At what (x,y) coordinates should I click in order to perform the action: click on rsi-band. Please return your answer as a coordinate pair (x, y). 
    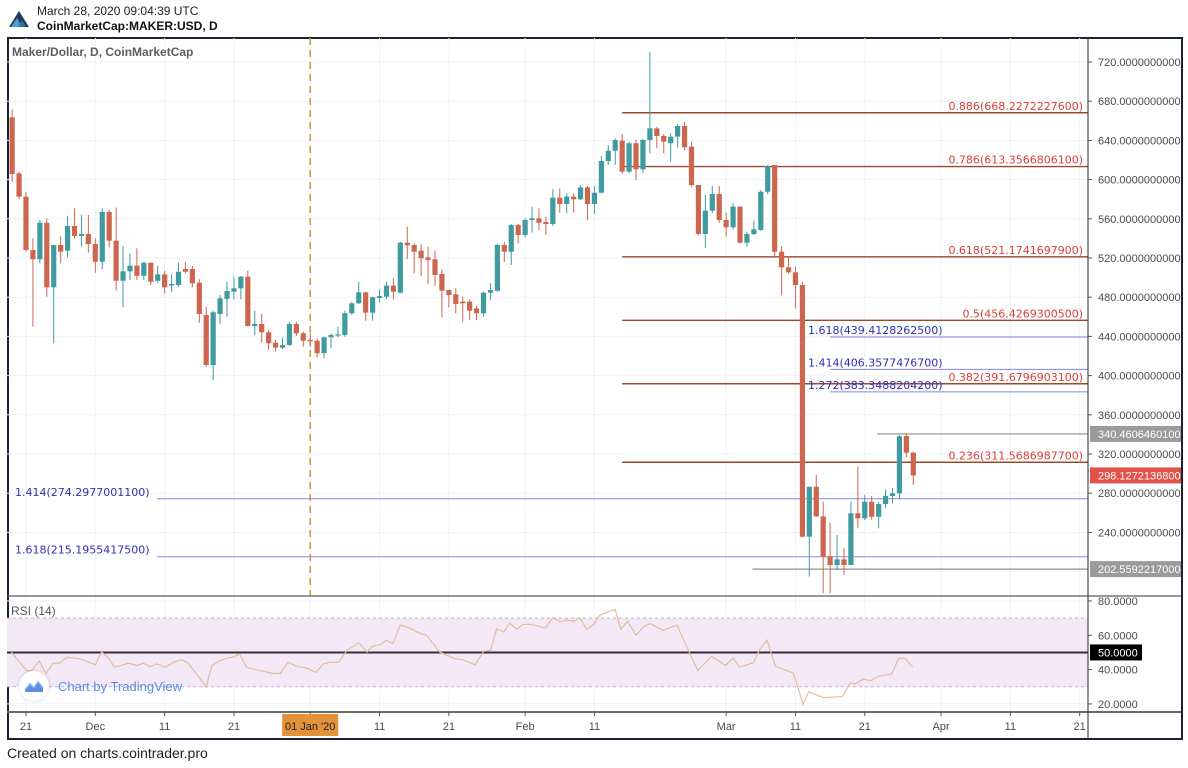
    Looking at the image, I should click on (547, 652).